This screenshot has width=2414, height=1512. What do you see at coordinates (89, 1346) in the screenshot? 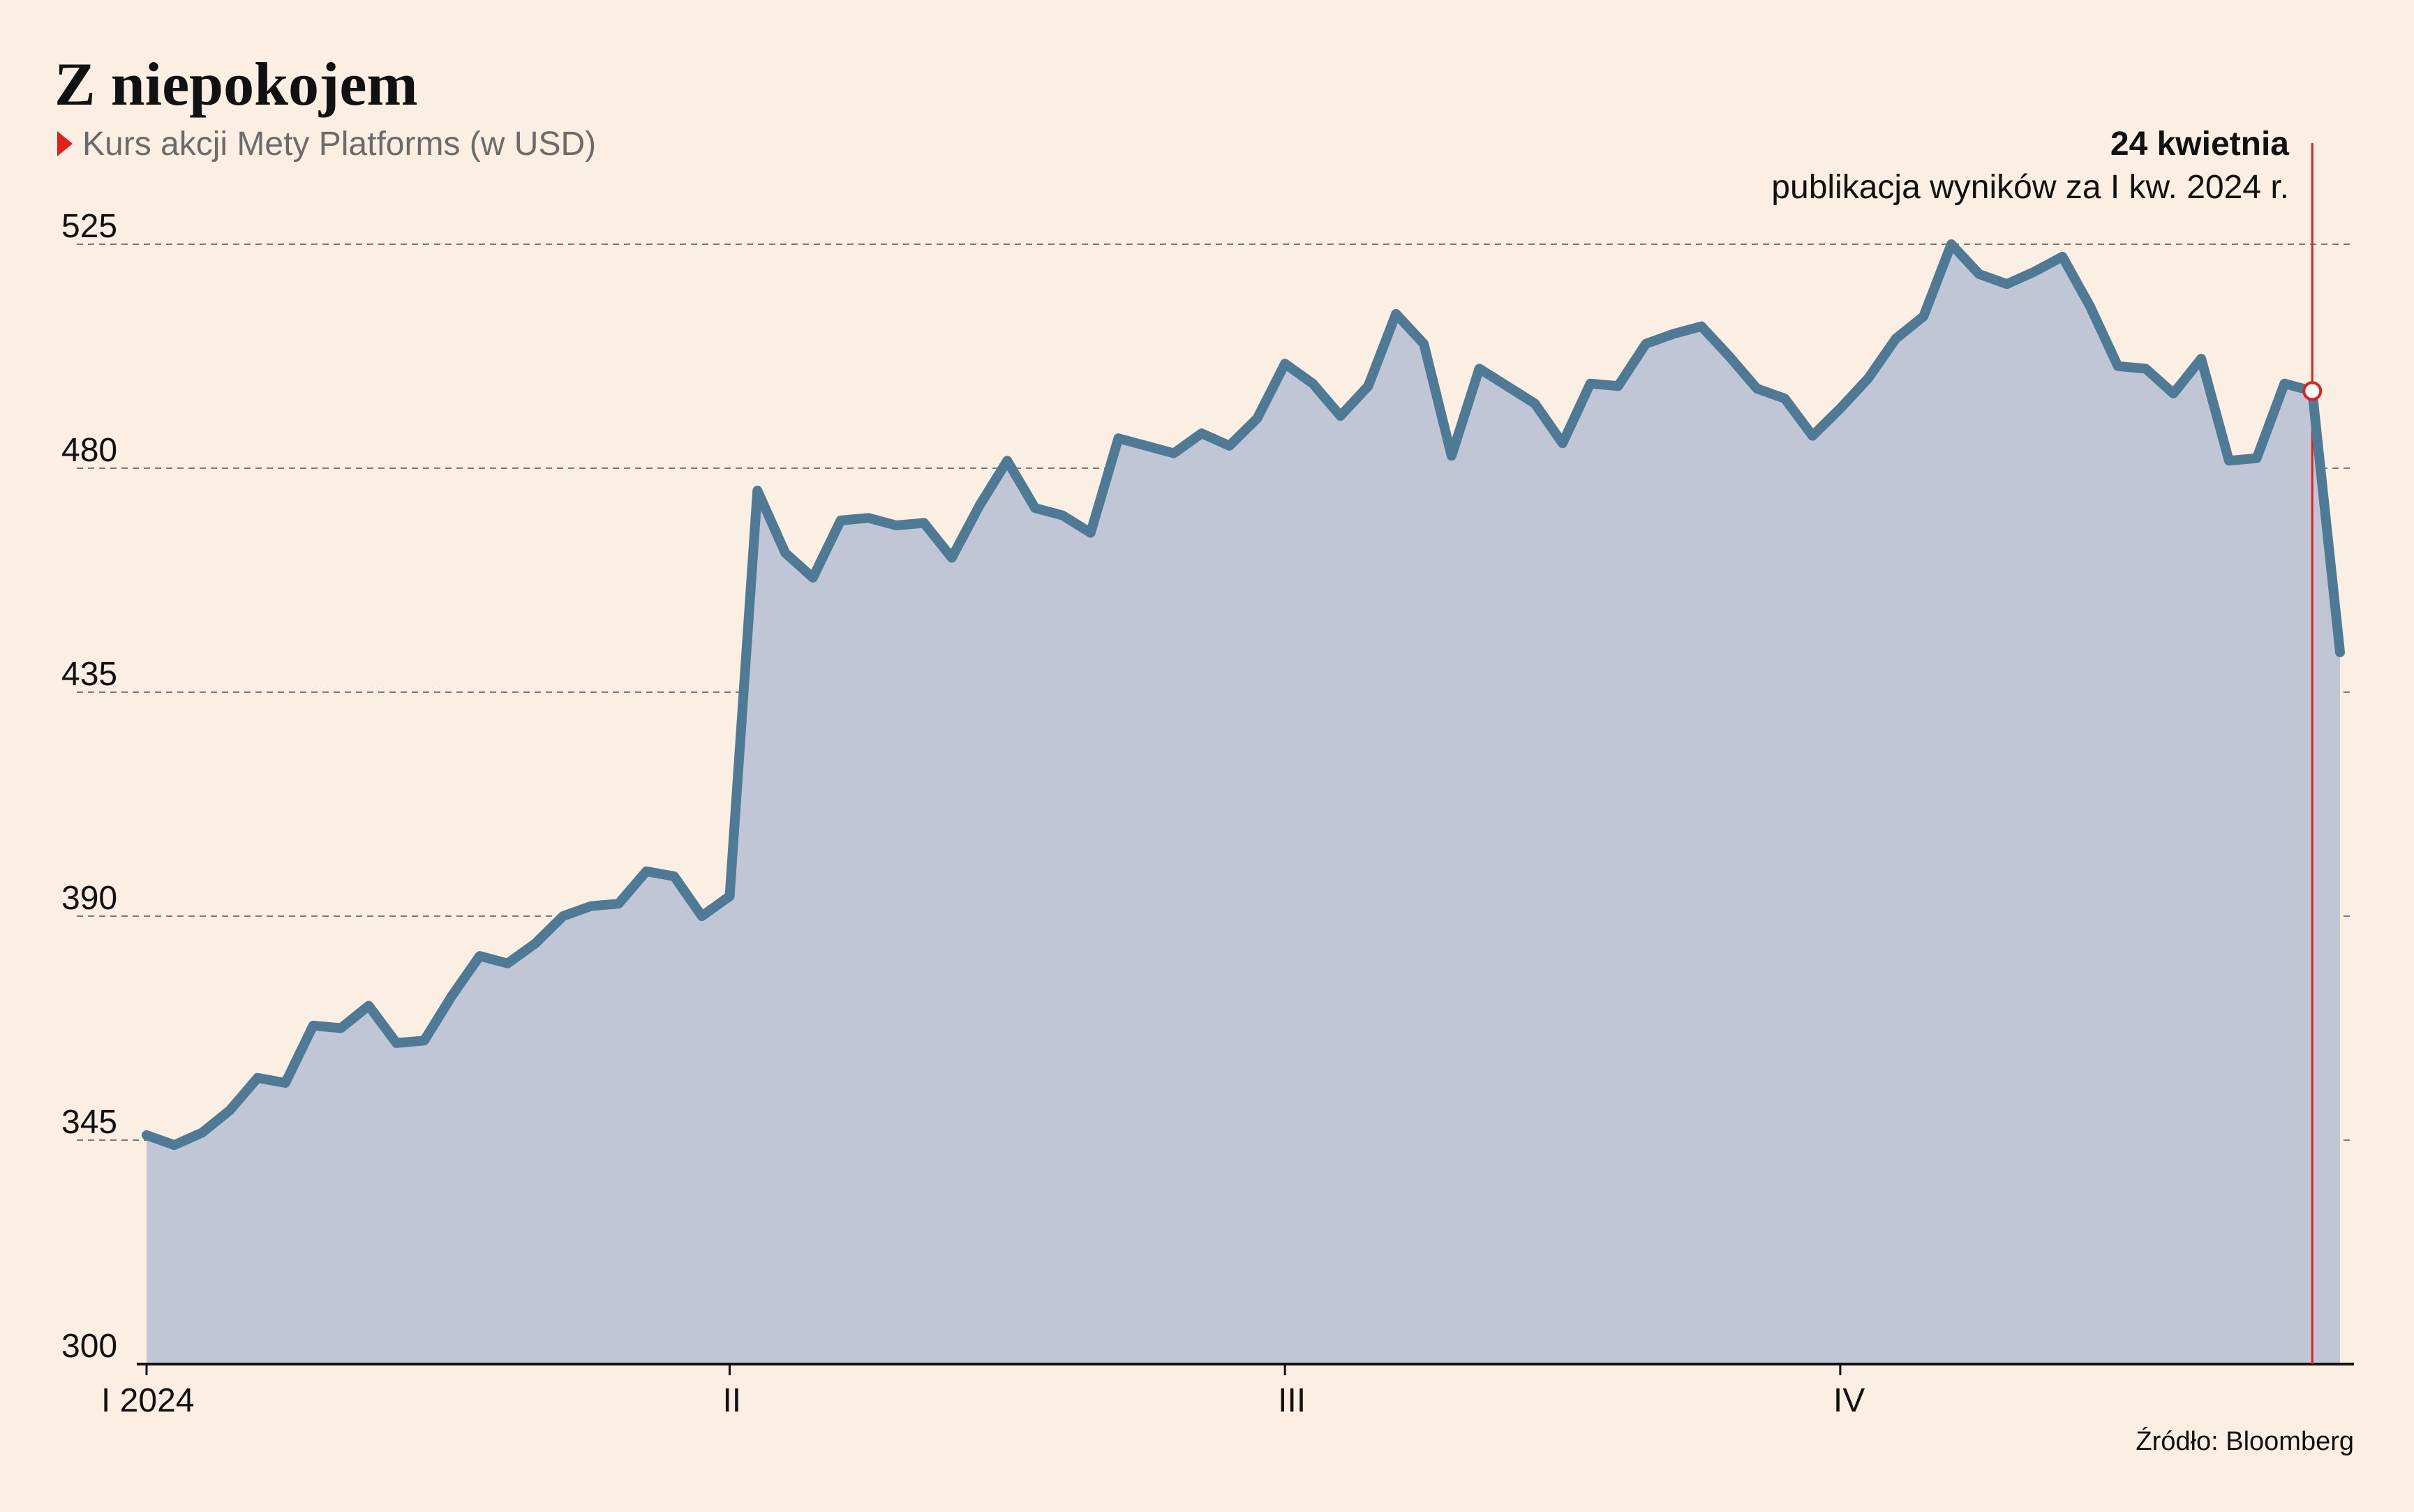
I see `y-tick-label: 300` at bounding box center [89, 1346].